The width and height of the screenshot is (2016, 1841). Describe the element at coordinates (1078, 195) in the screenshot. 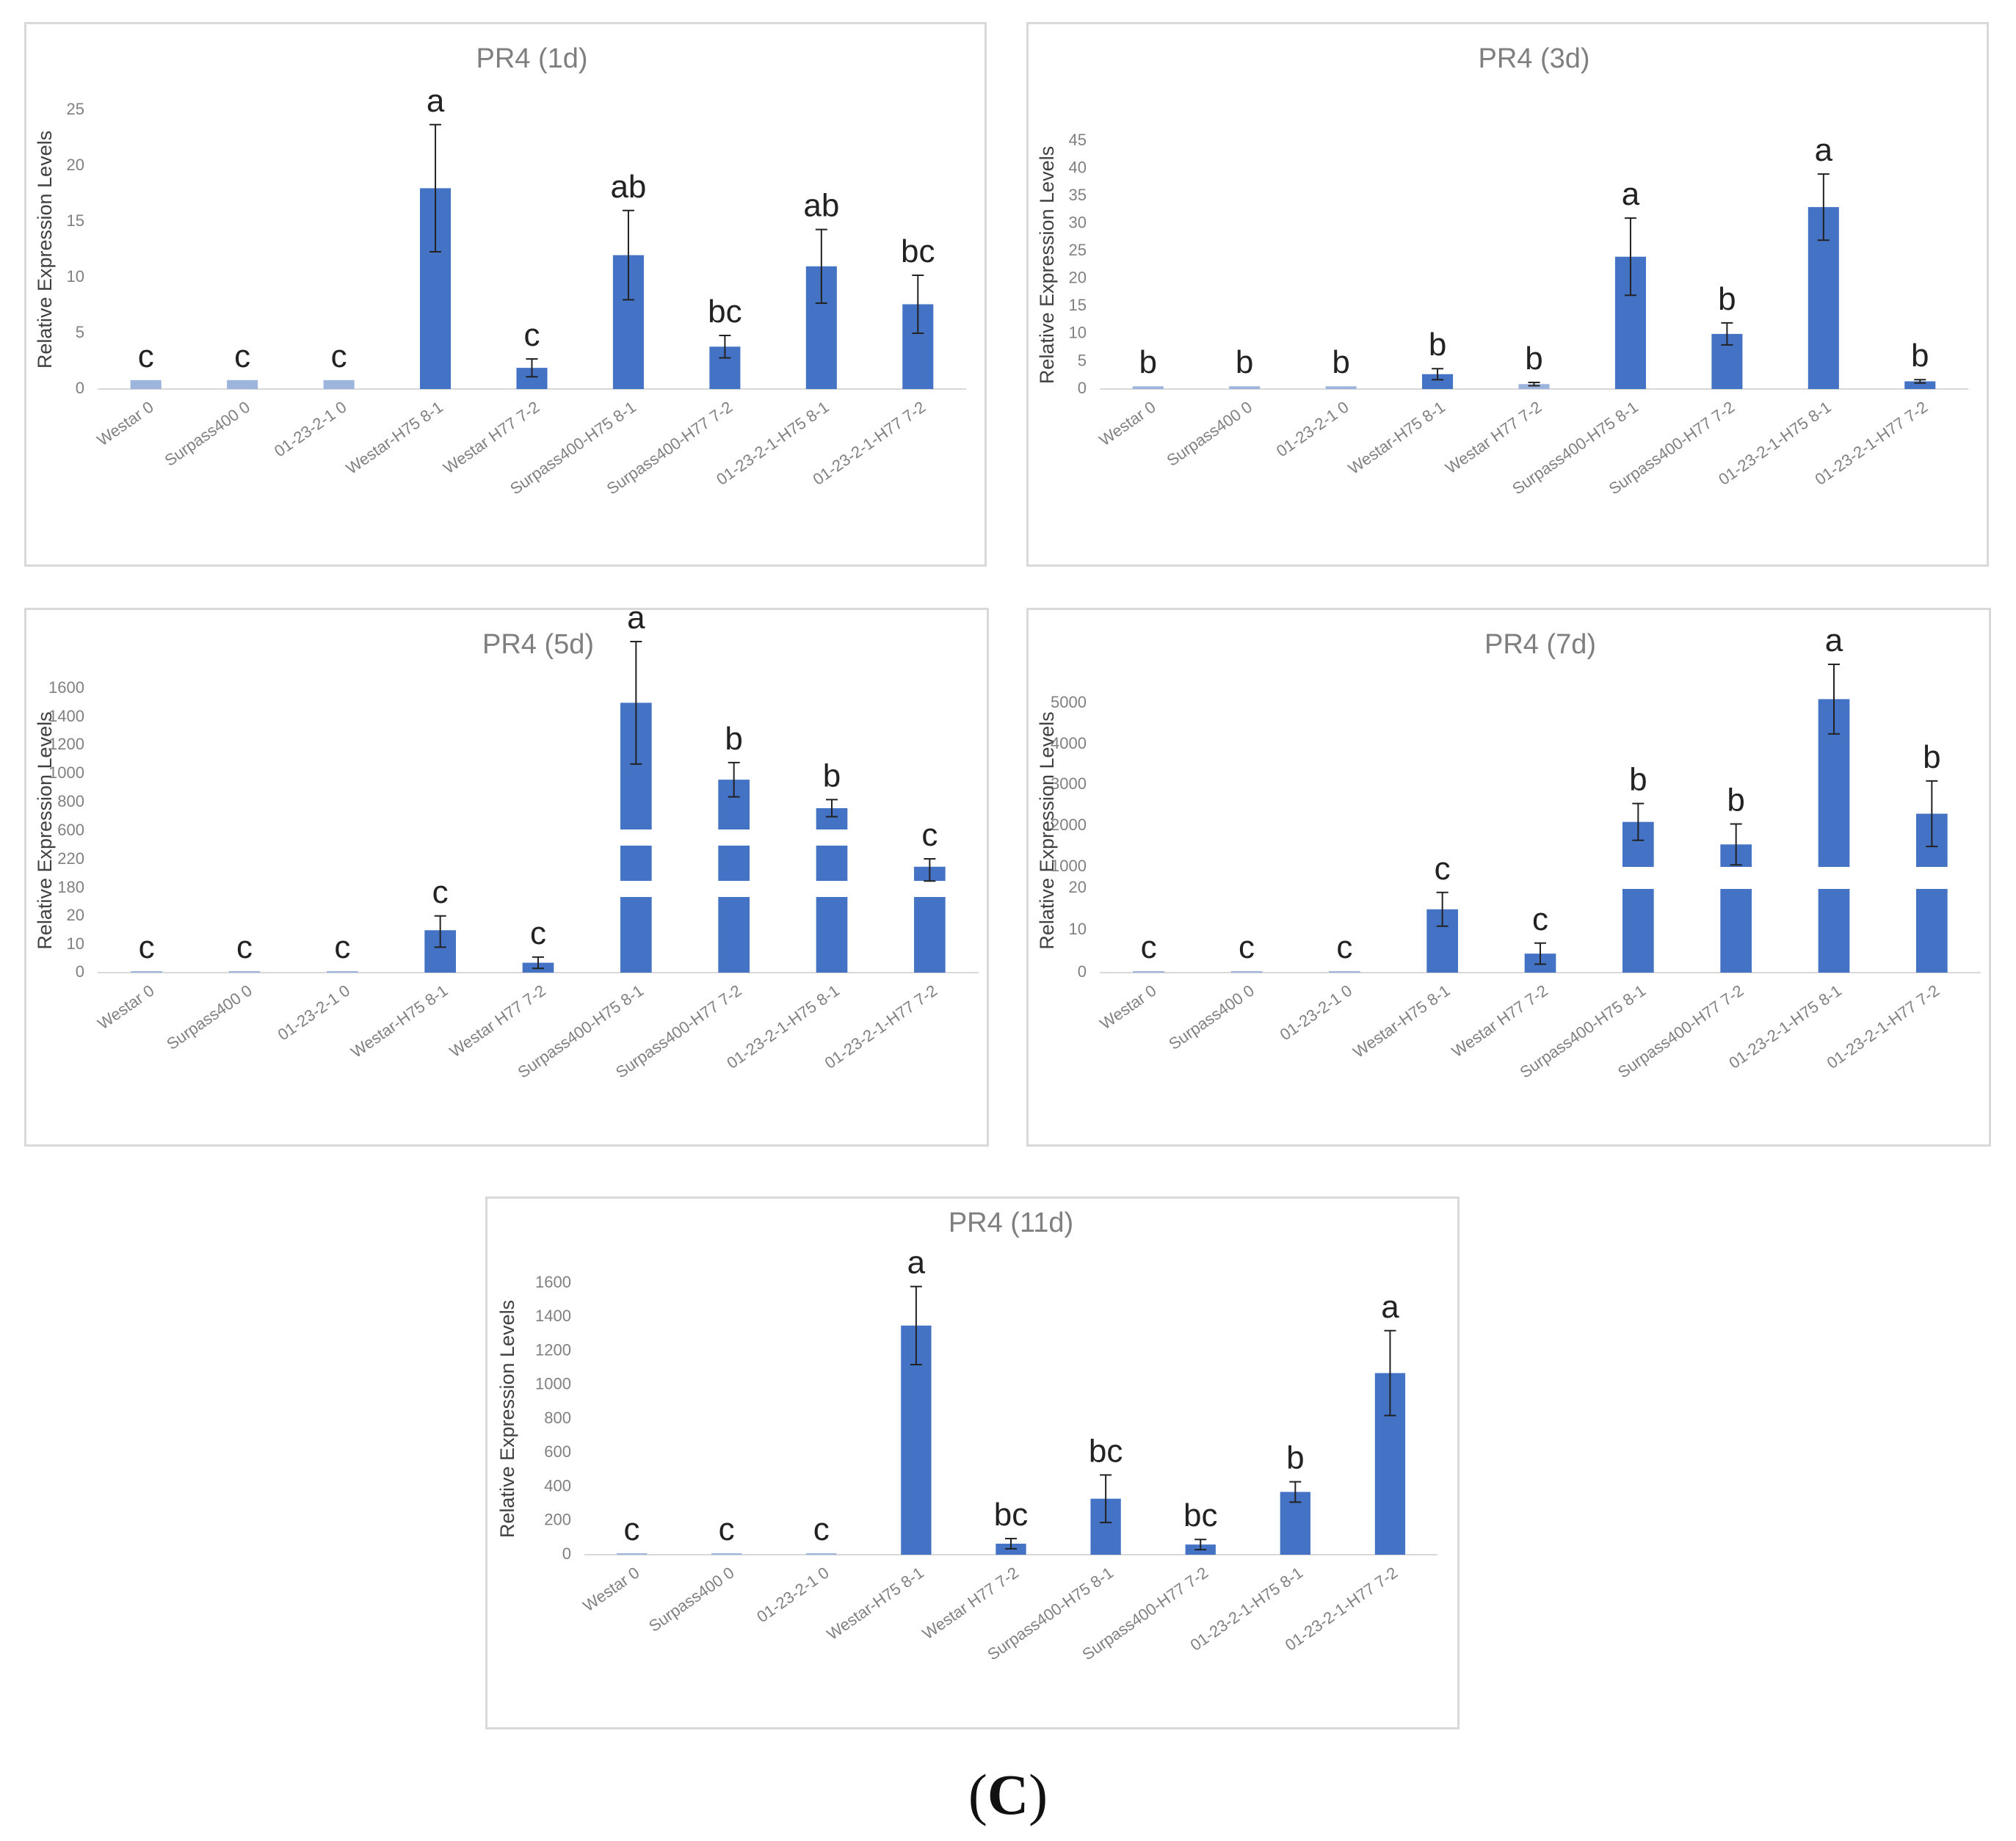

I see `y-tick-label: 35` at that location.